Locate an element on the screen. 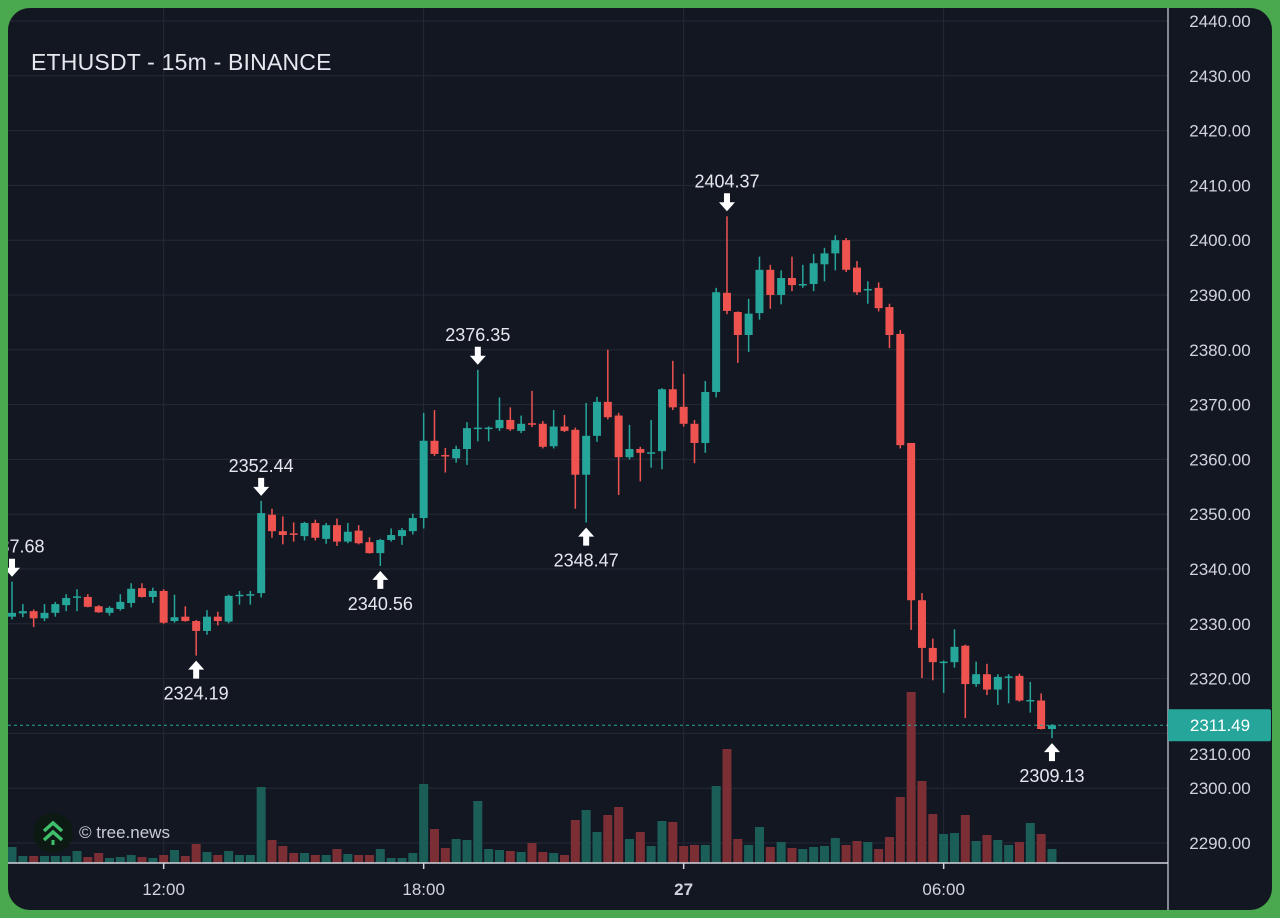 Image resolution: width=1280 pixels, height=918 pixels. price-tick-label: 2300.00 is located at coordinates (1219, 788).